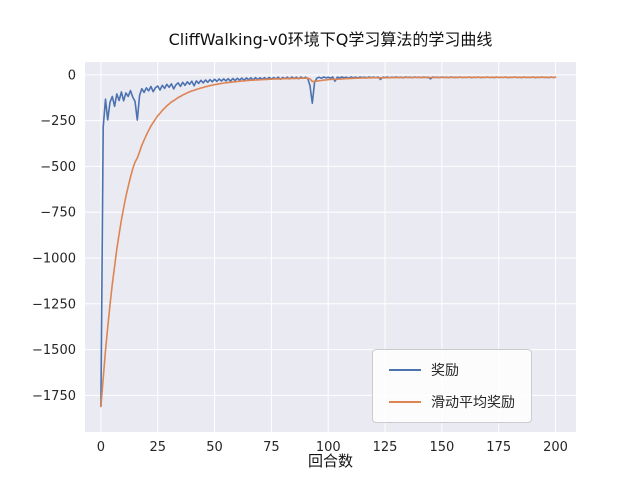 Image resolution: width=640 pixels, height=480 pixels. I want to click on y-tick-label: −1750, so click(54, 396).